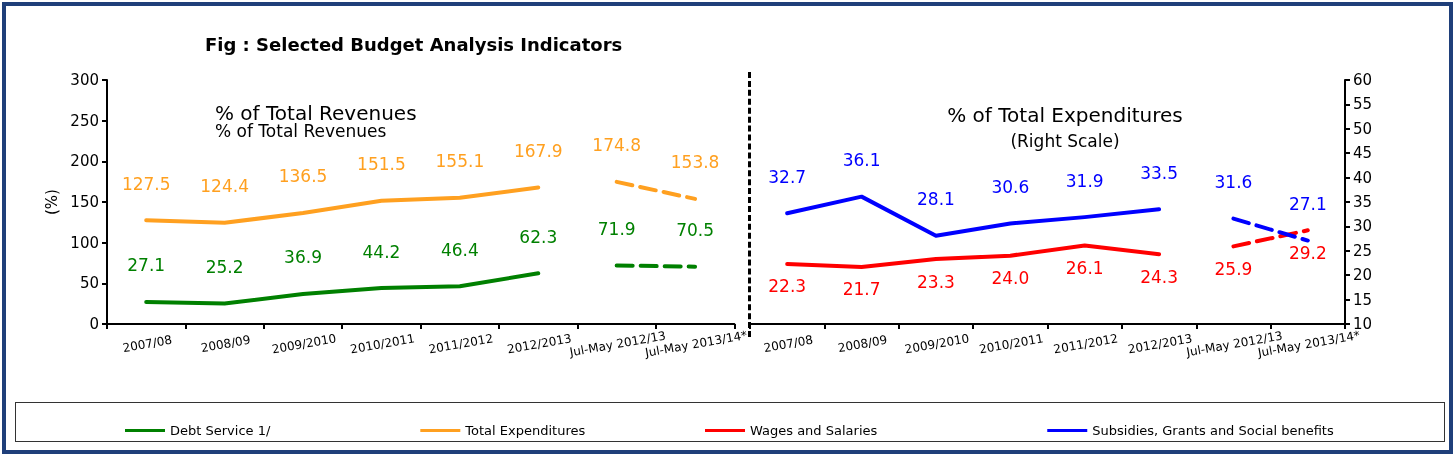 This screenshot has height=454, width=1455. What do you see at coordinates (1159, 172) in the screenshot?
I see `data-label: 33.5` at bounding box center [1159, 172].